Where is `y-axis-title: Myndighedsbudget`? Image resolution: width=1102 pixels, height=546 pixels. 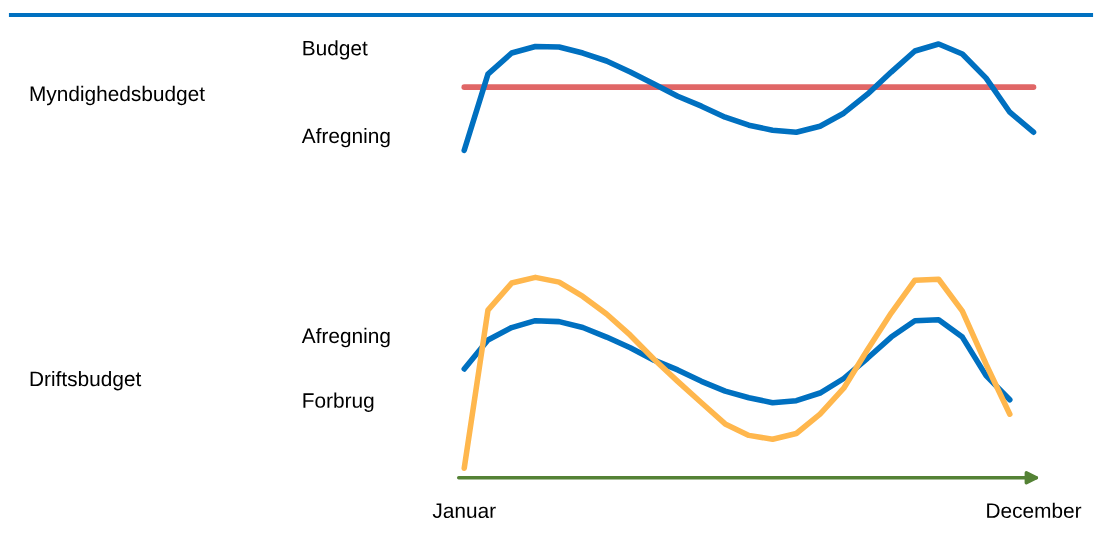
y-axis-title: Myndighedsbudget is located at coordinates (117, 95).